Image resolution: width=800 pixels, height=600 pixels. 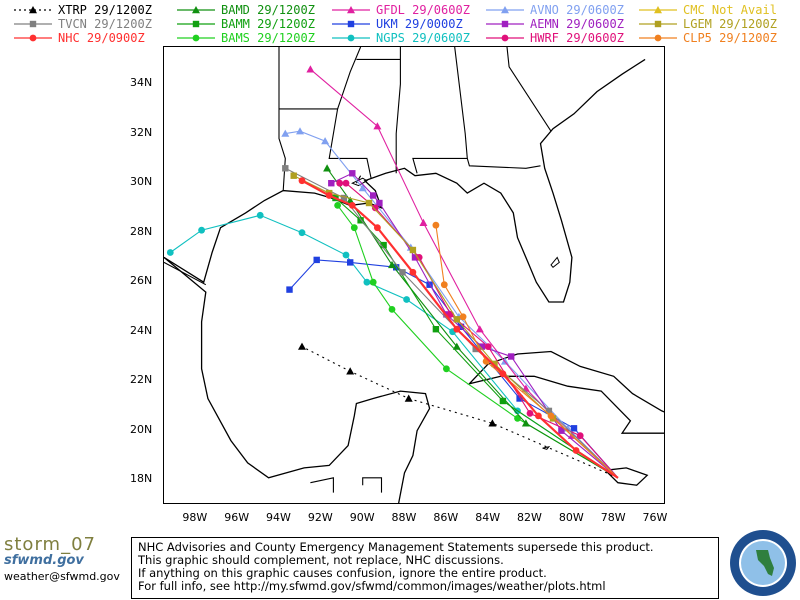 What do you see at coordinates (141, 182) in the screenshot?
I see `latitude-label: 30N` at bounding box center [141, 182].